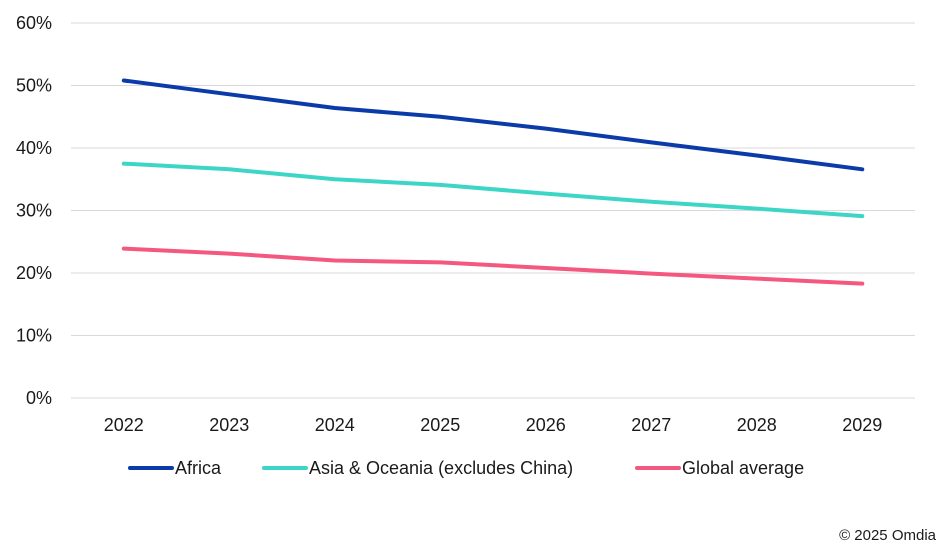 Image resolution: width=947 pixels, height=554 pixels. I want to click on y-tick-label: 40%, so click(34, 148).